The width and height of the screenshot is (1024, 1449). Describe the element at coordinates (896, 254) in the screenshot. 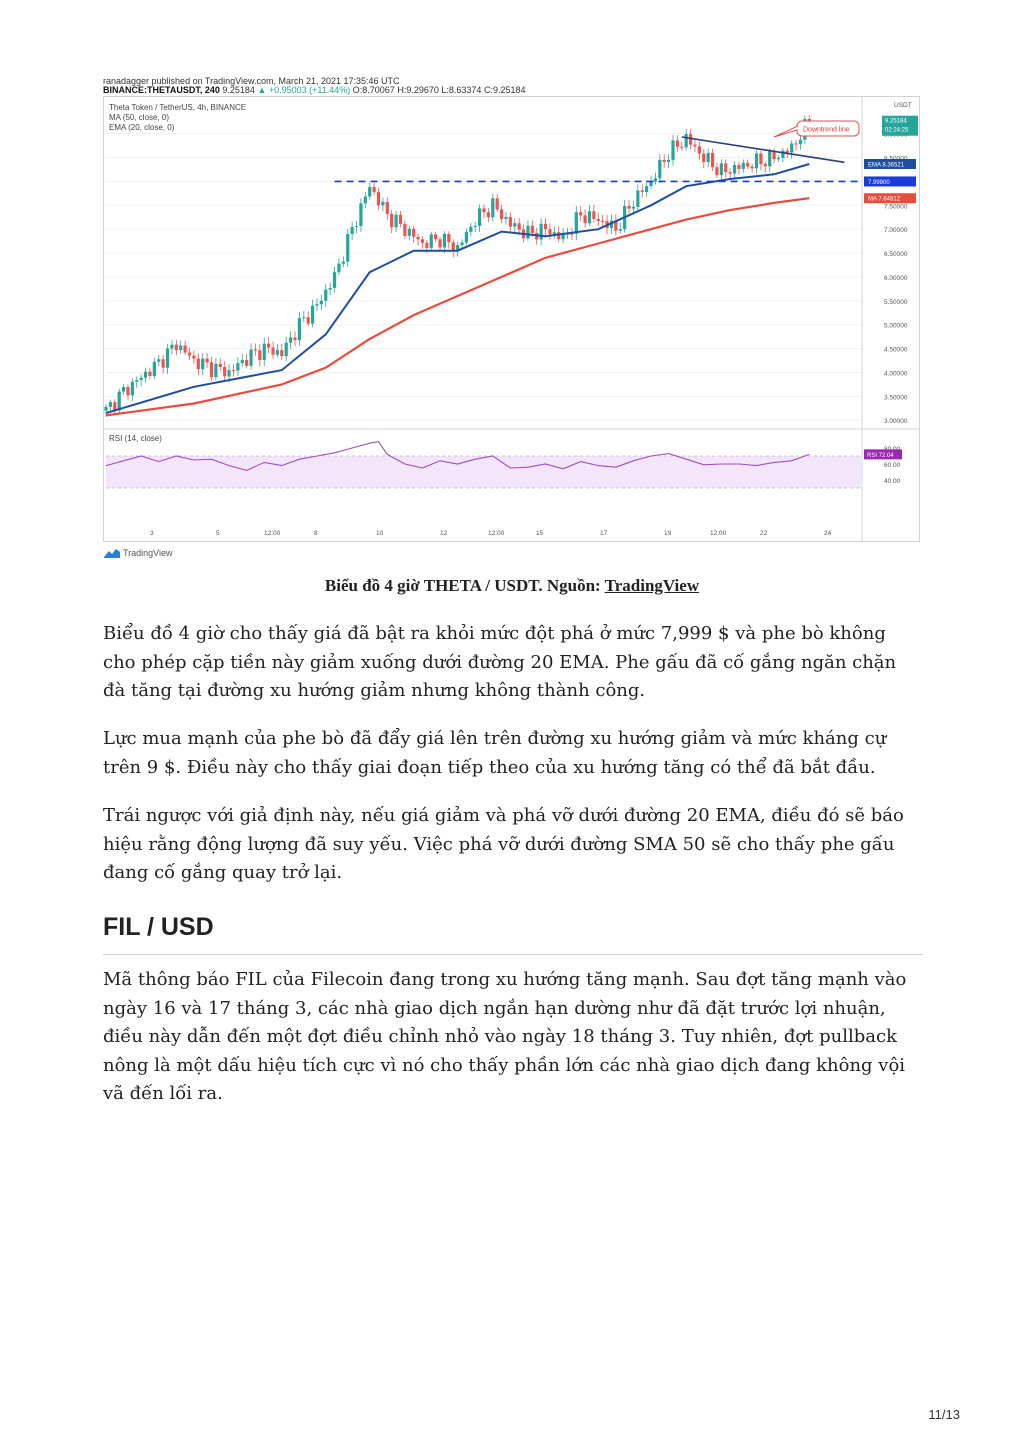

I see `price-tick-label: 6.50000` at that location.